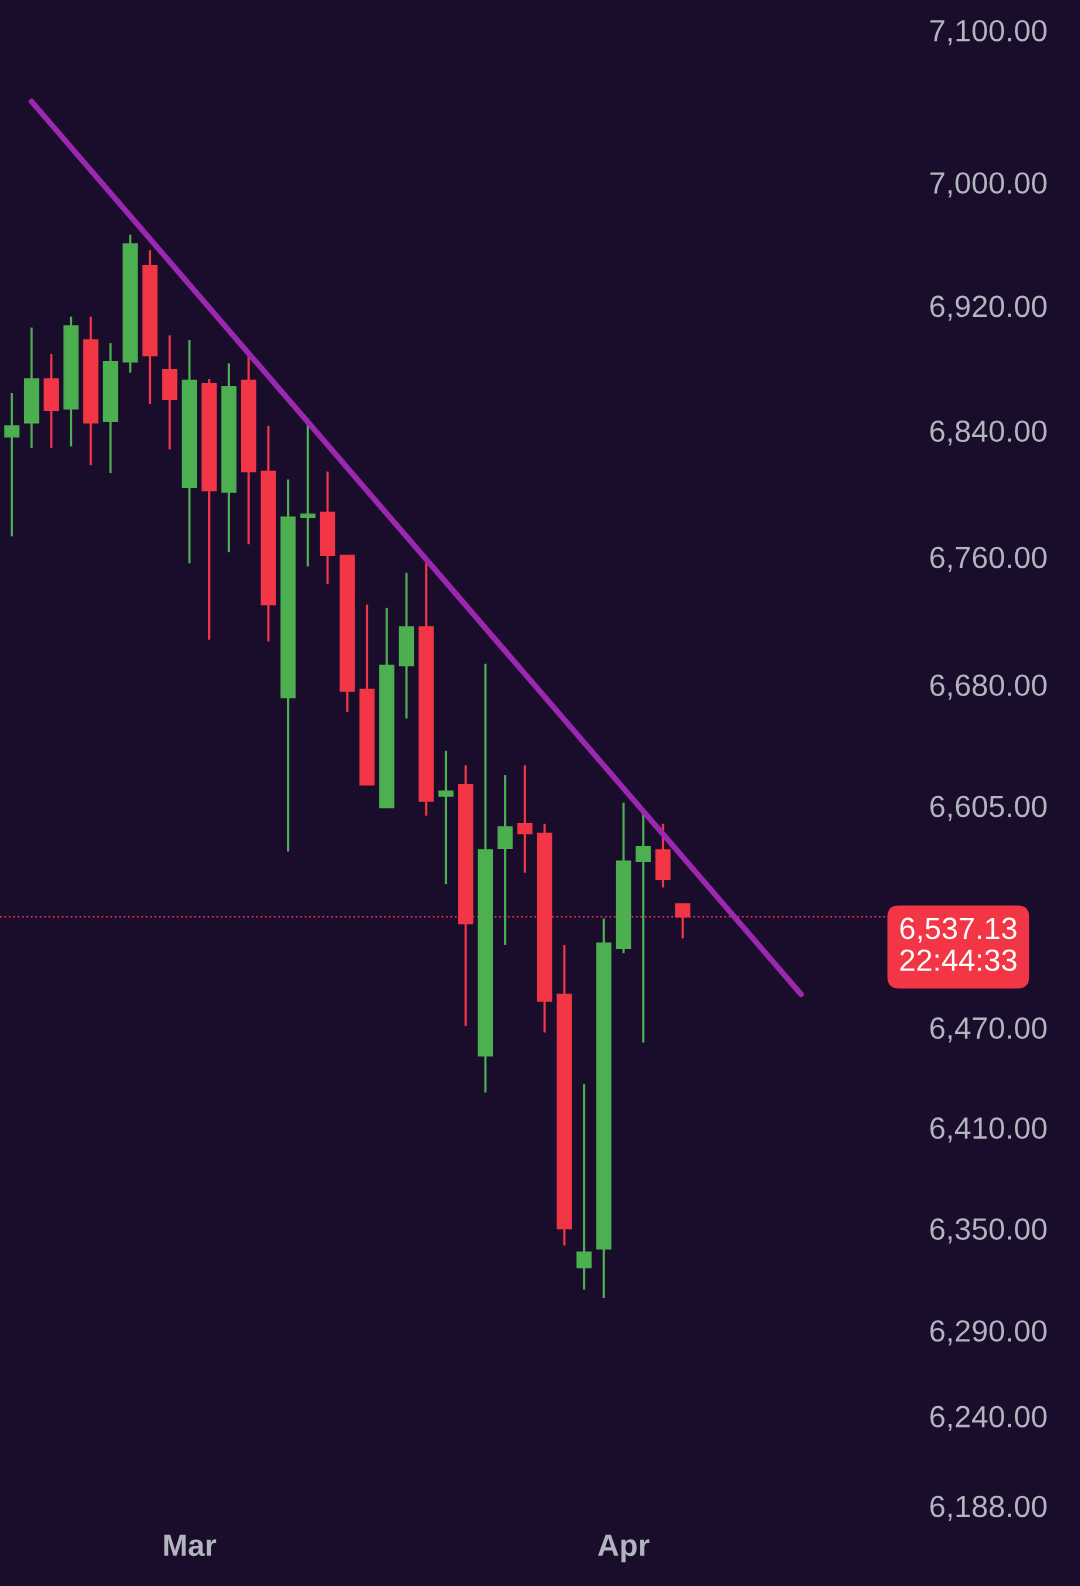 This screenshot has height=1586, width=1080. What do you see at coordinates (988, 433) in the screenshot?
I see `y-tick-label: 6,840.00` at bounding box center [988, 433].